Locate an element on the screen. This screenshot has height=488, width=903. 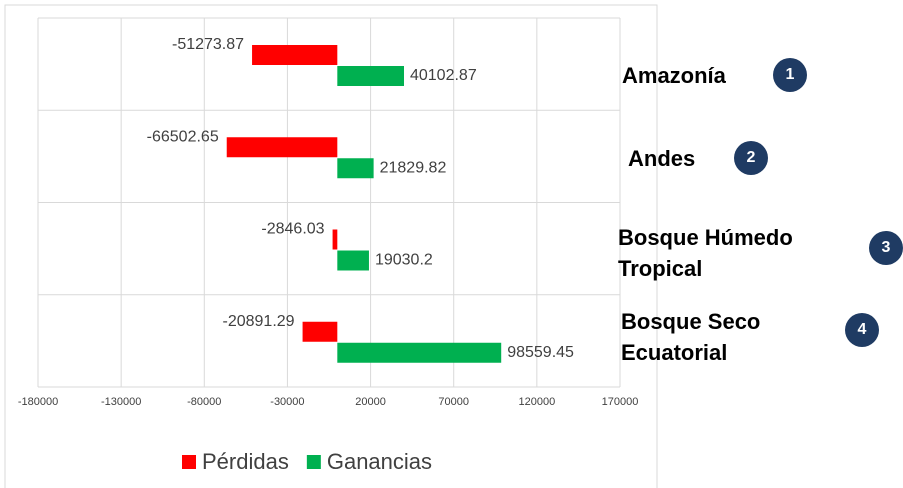
x-tick-label: 70000 is located at coordinates (453, 402).